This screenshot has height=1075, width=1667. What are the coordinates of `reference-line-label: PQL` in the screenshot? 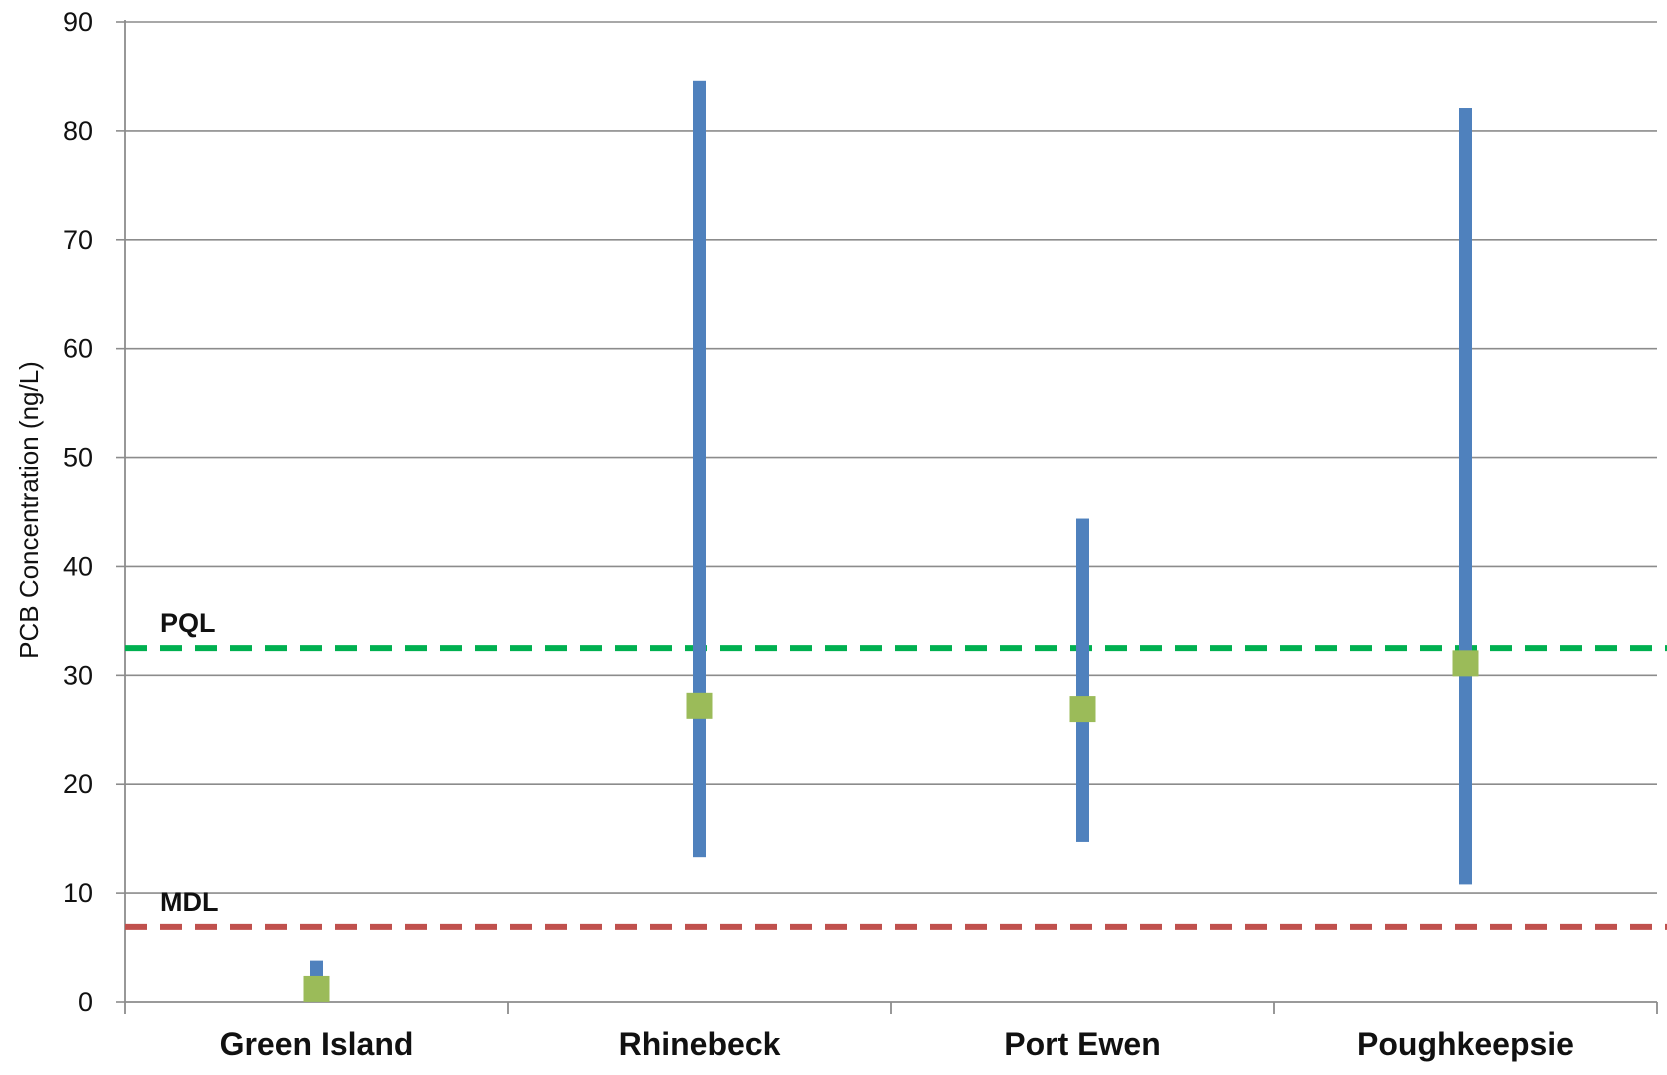 It's located at (188, 623).